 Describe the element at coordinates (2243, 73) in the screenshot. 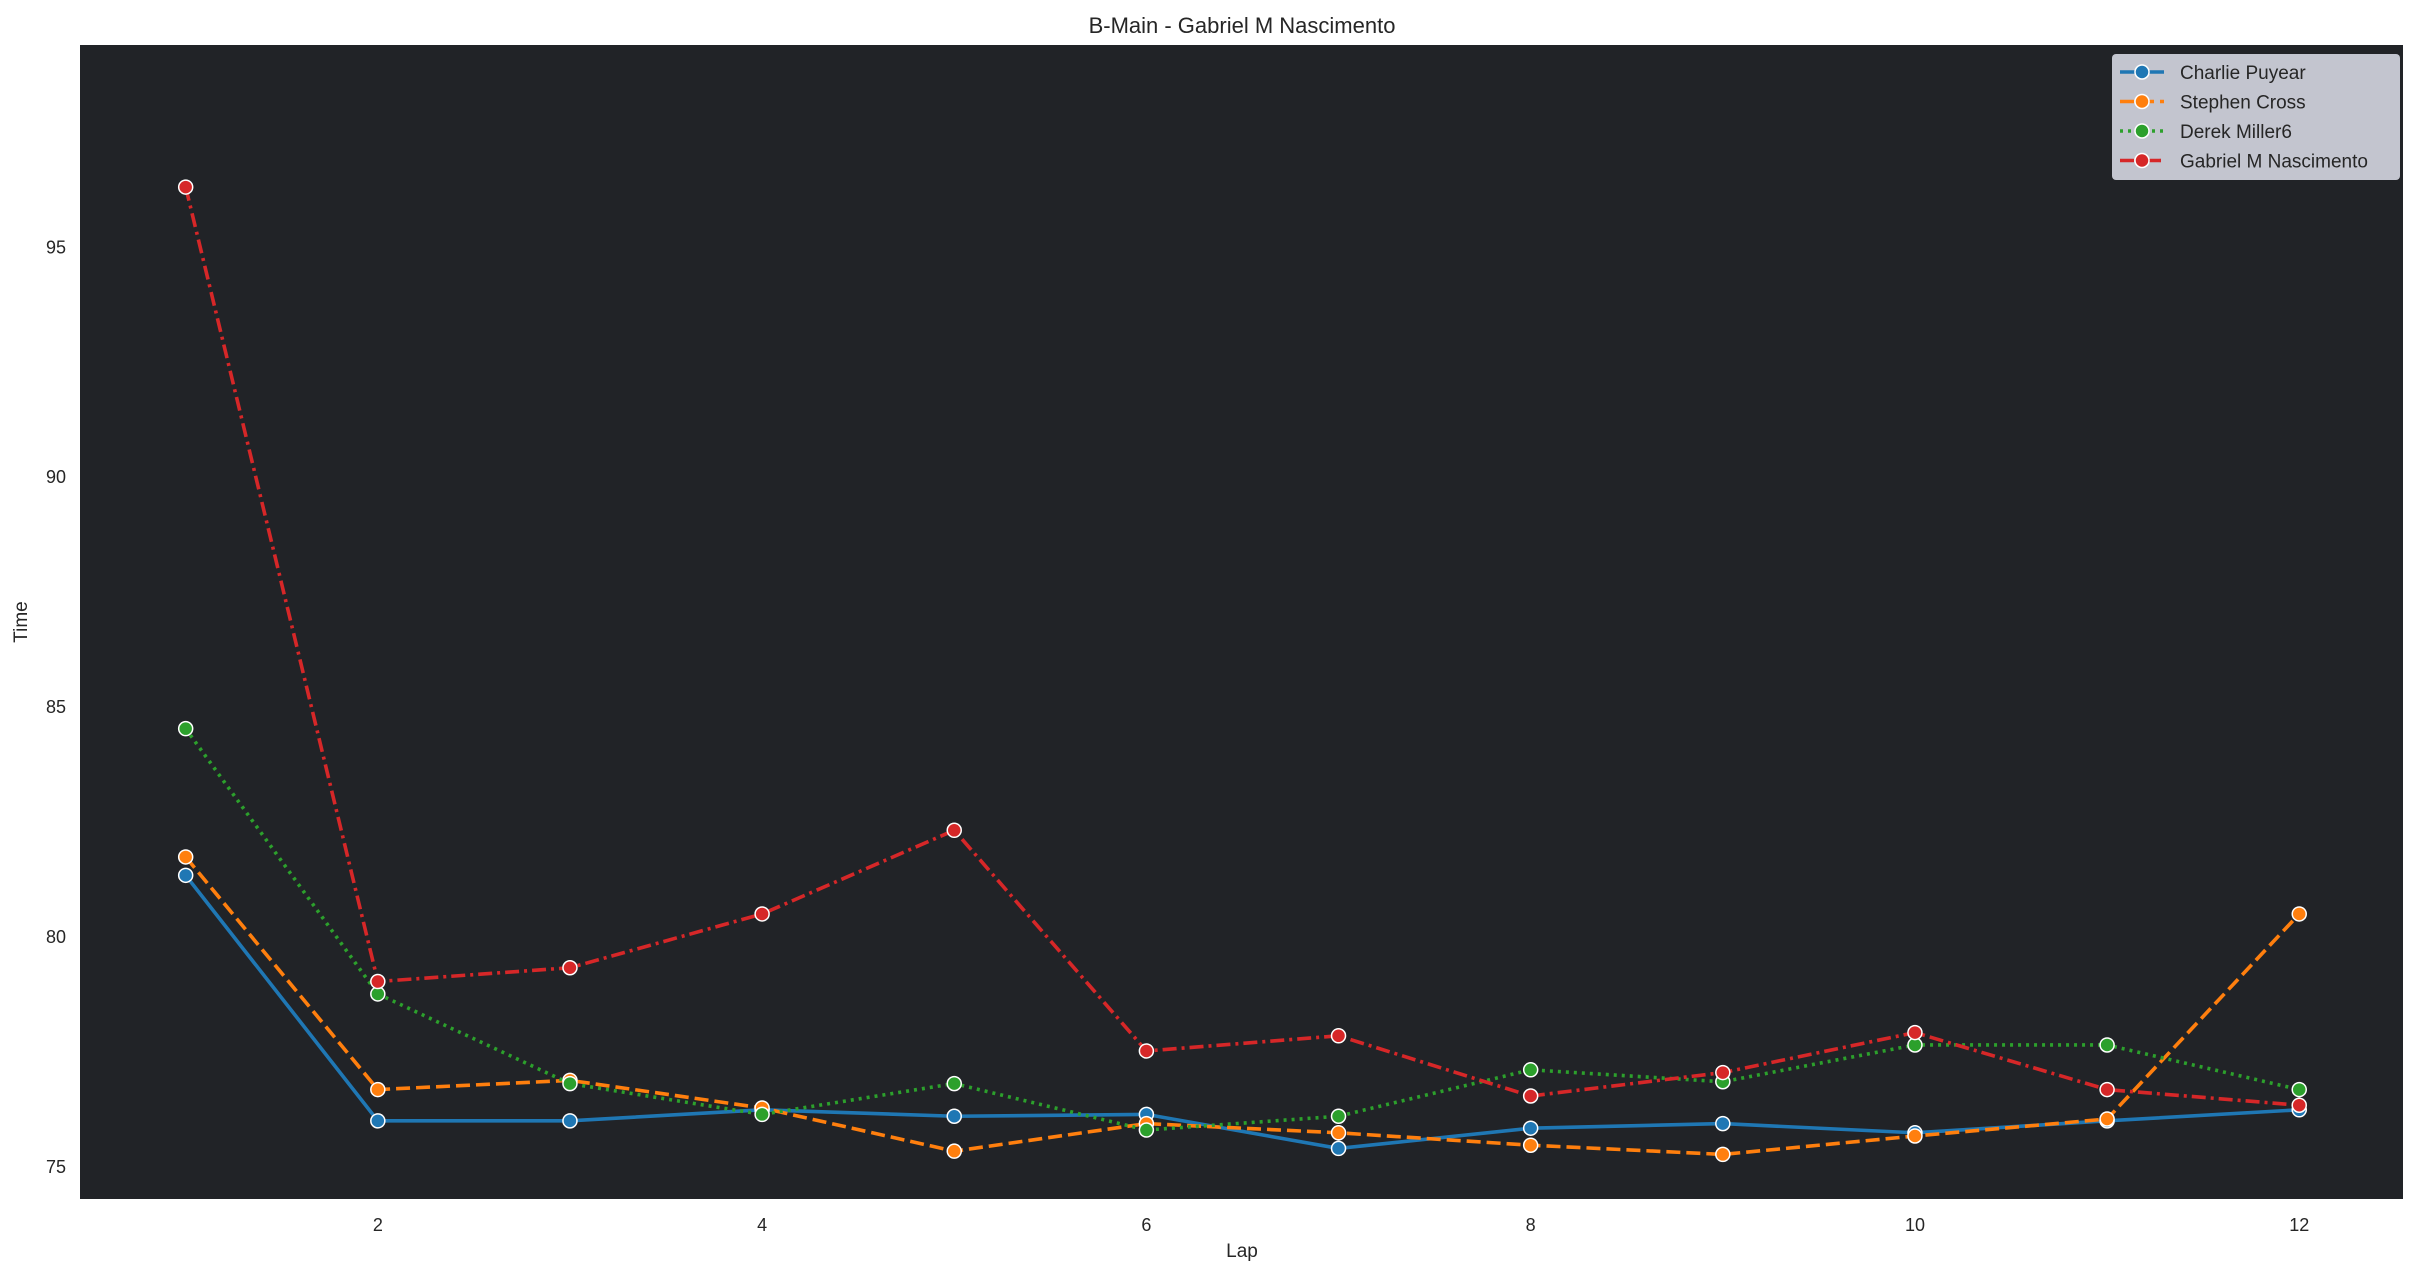

I see `legend-label: Charlie Puyear` at that location.